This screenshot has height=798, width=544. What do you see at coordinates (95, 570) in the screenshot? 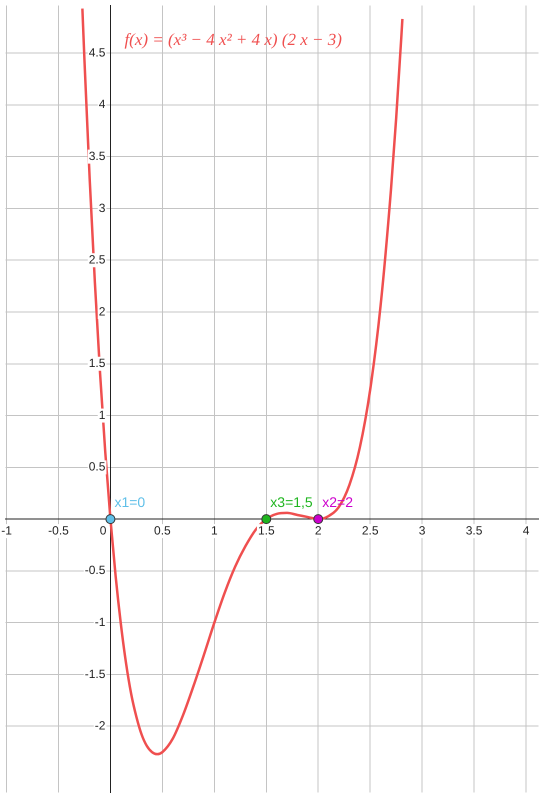
I see `y-tick-label: -0.5` at bounding box center [95, 570].